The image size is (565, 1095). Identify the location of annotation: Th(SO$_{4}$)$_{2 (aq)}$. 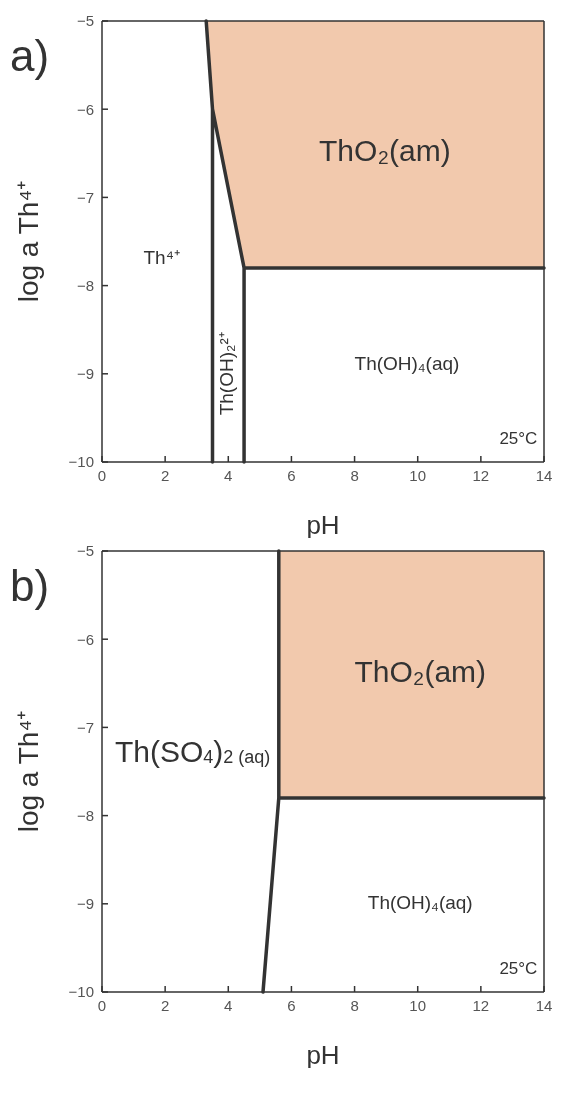
(192, 751).